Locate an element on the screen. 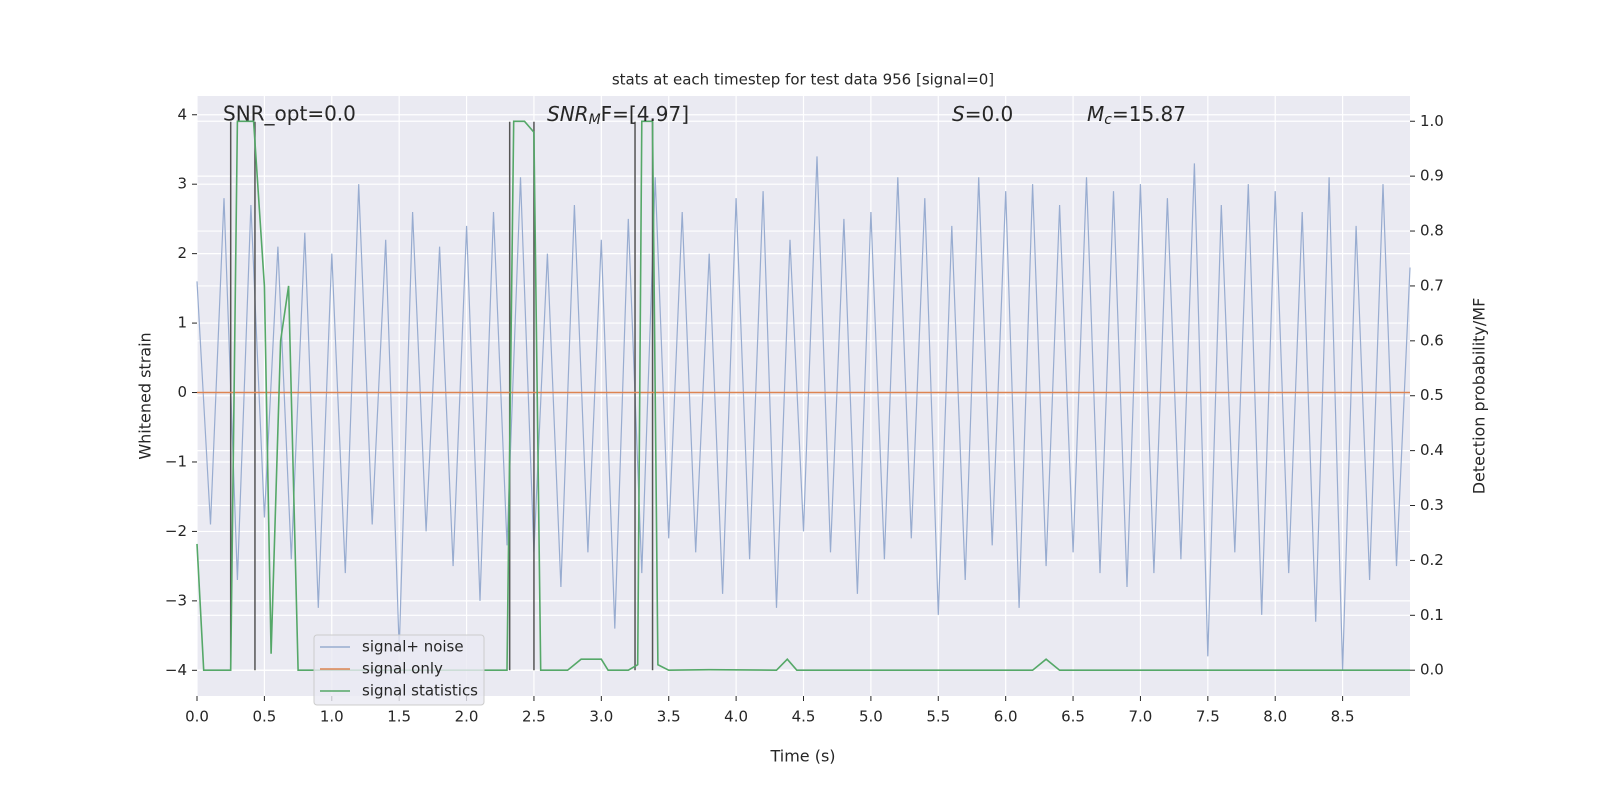 This screenshot has height=800, width=1600. y-tick-label: 1 is located at coordinates (182, 323).